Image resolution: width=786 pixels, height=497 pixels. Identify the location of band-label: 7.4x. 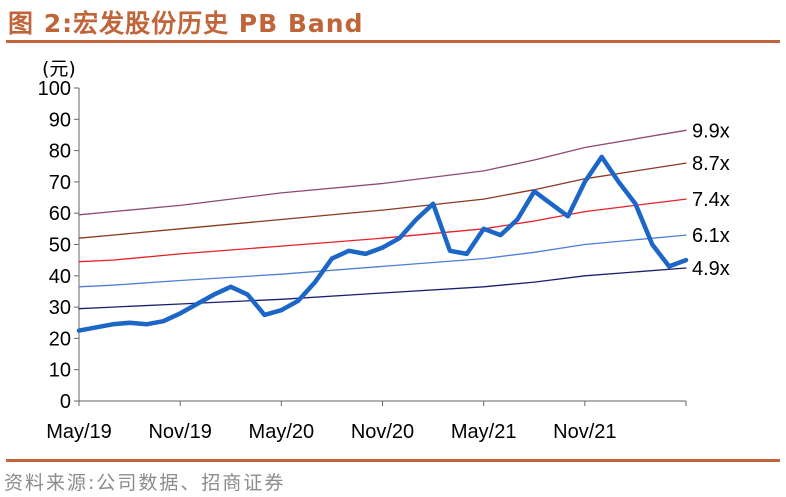
(711, 200).